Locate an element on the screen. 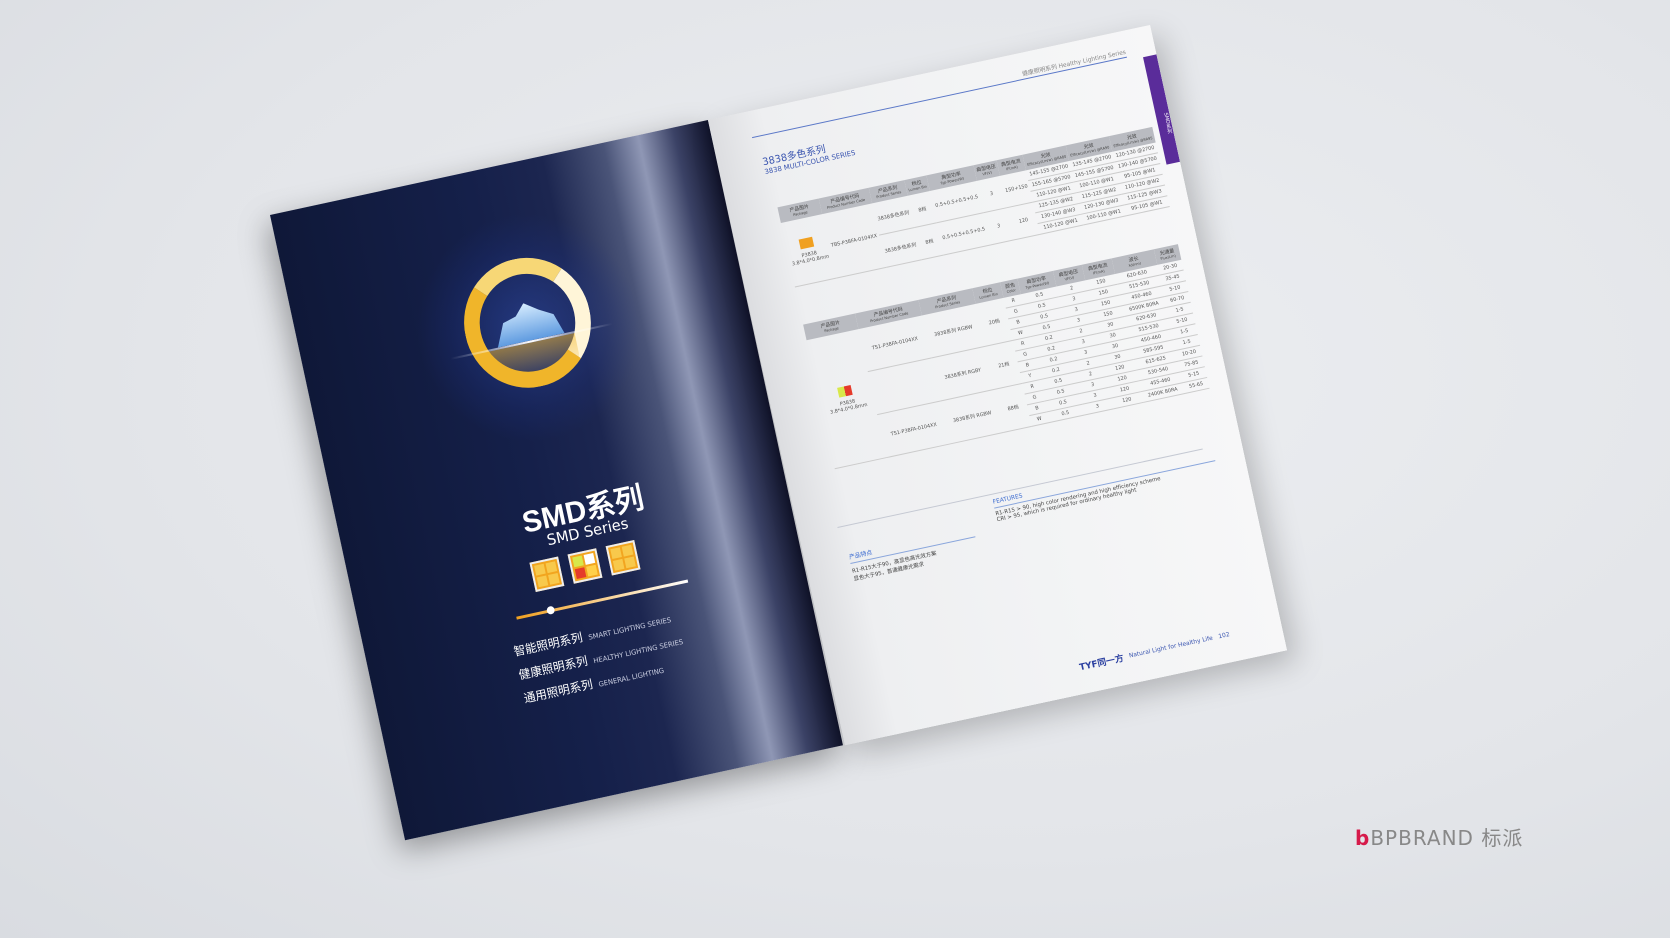 The height and width of the screenshot is (938, 1670). company-logo: TYF同一方 is located at coordinates (1101, 663).